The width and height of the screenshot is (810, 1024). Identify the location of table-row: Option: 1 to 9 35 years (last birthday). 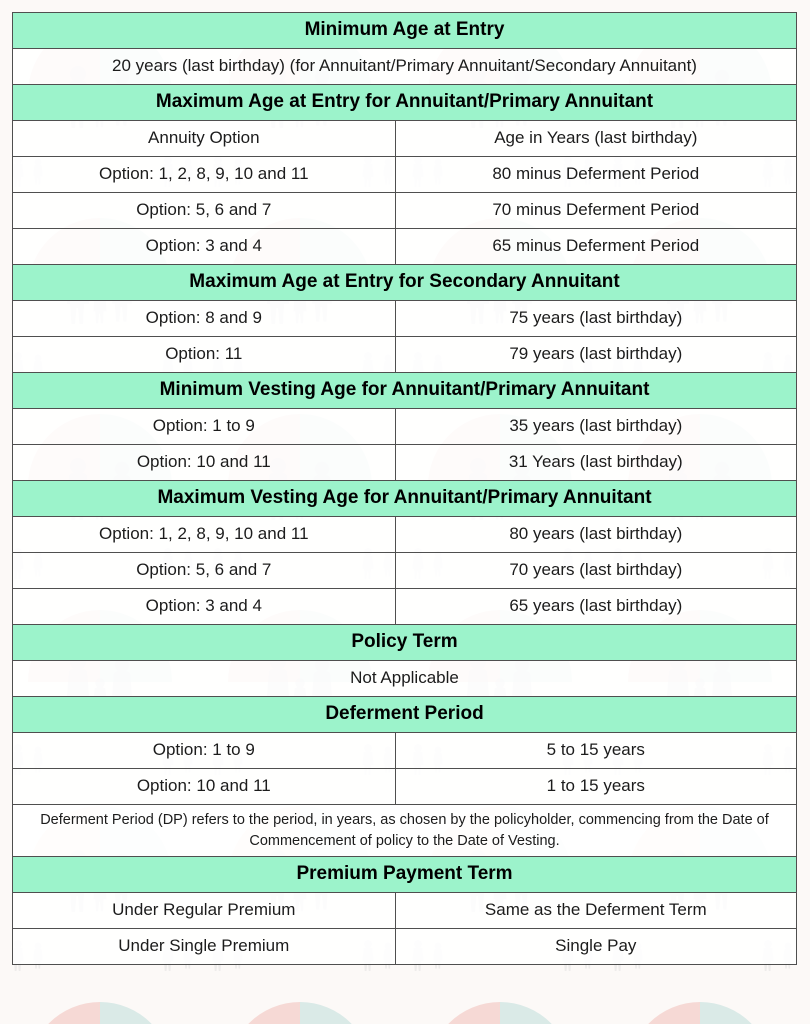
(405, 426).